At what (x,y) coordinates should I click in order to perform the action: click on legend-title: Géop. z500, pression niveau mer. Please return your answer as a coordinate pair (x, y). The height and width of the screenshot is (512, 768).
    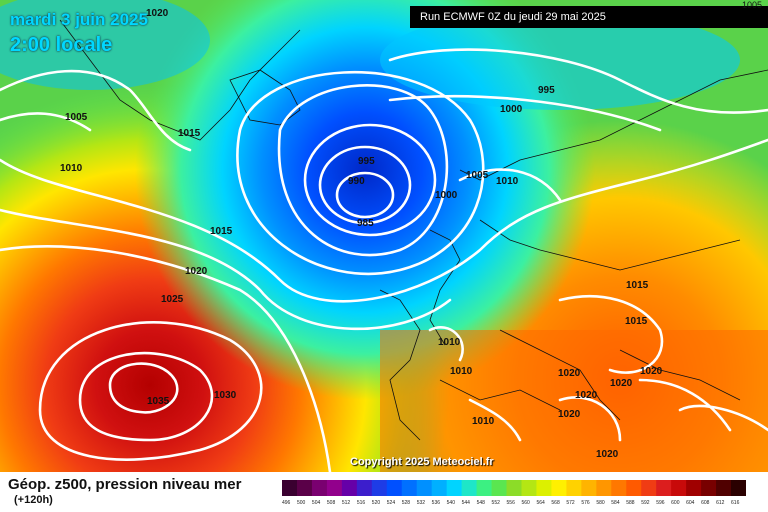
    Looking at the image, I should click on (125, 484).